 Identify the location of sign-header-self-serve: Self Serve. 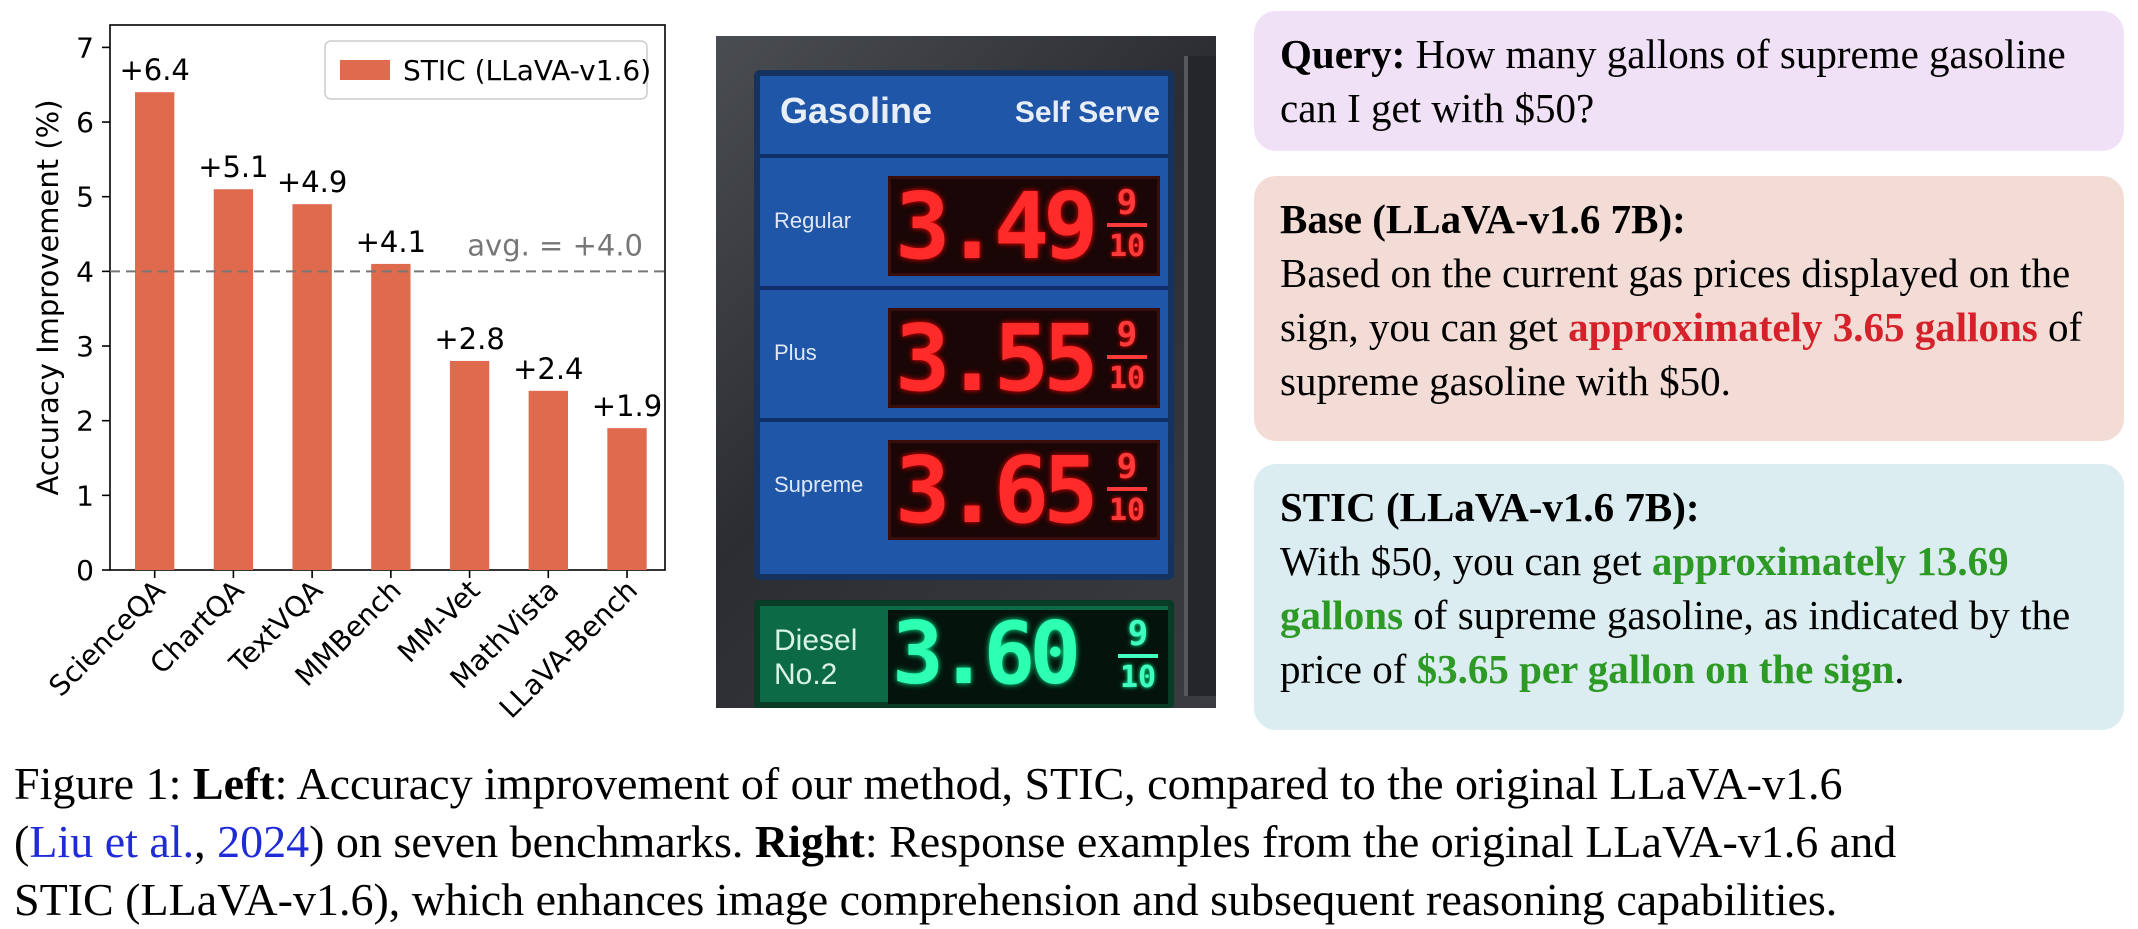
(1087, 112).